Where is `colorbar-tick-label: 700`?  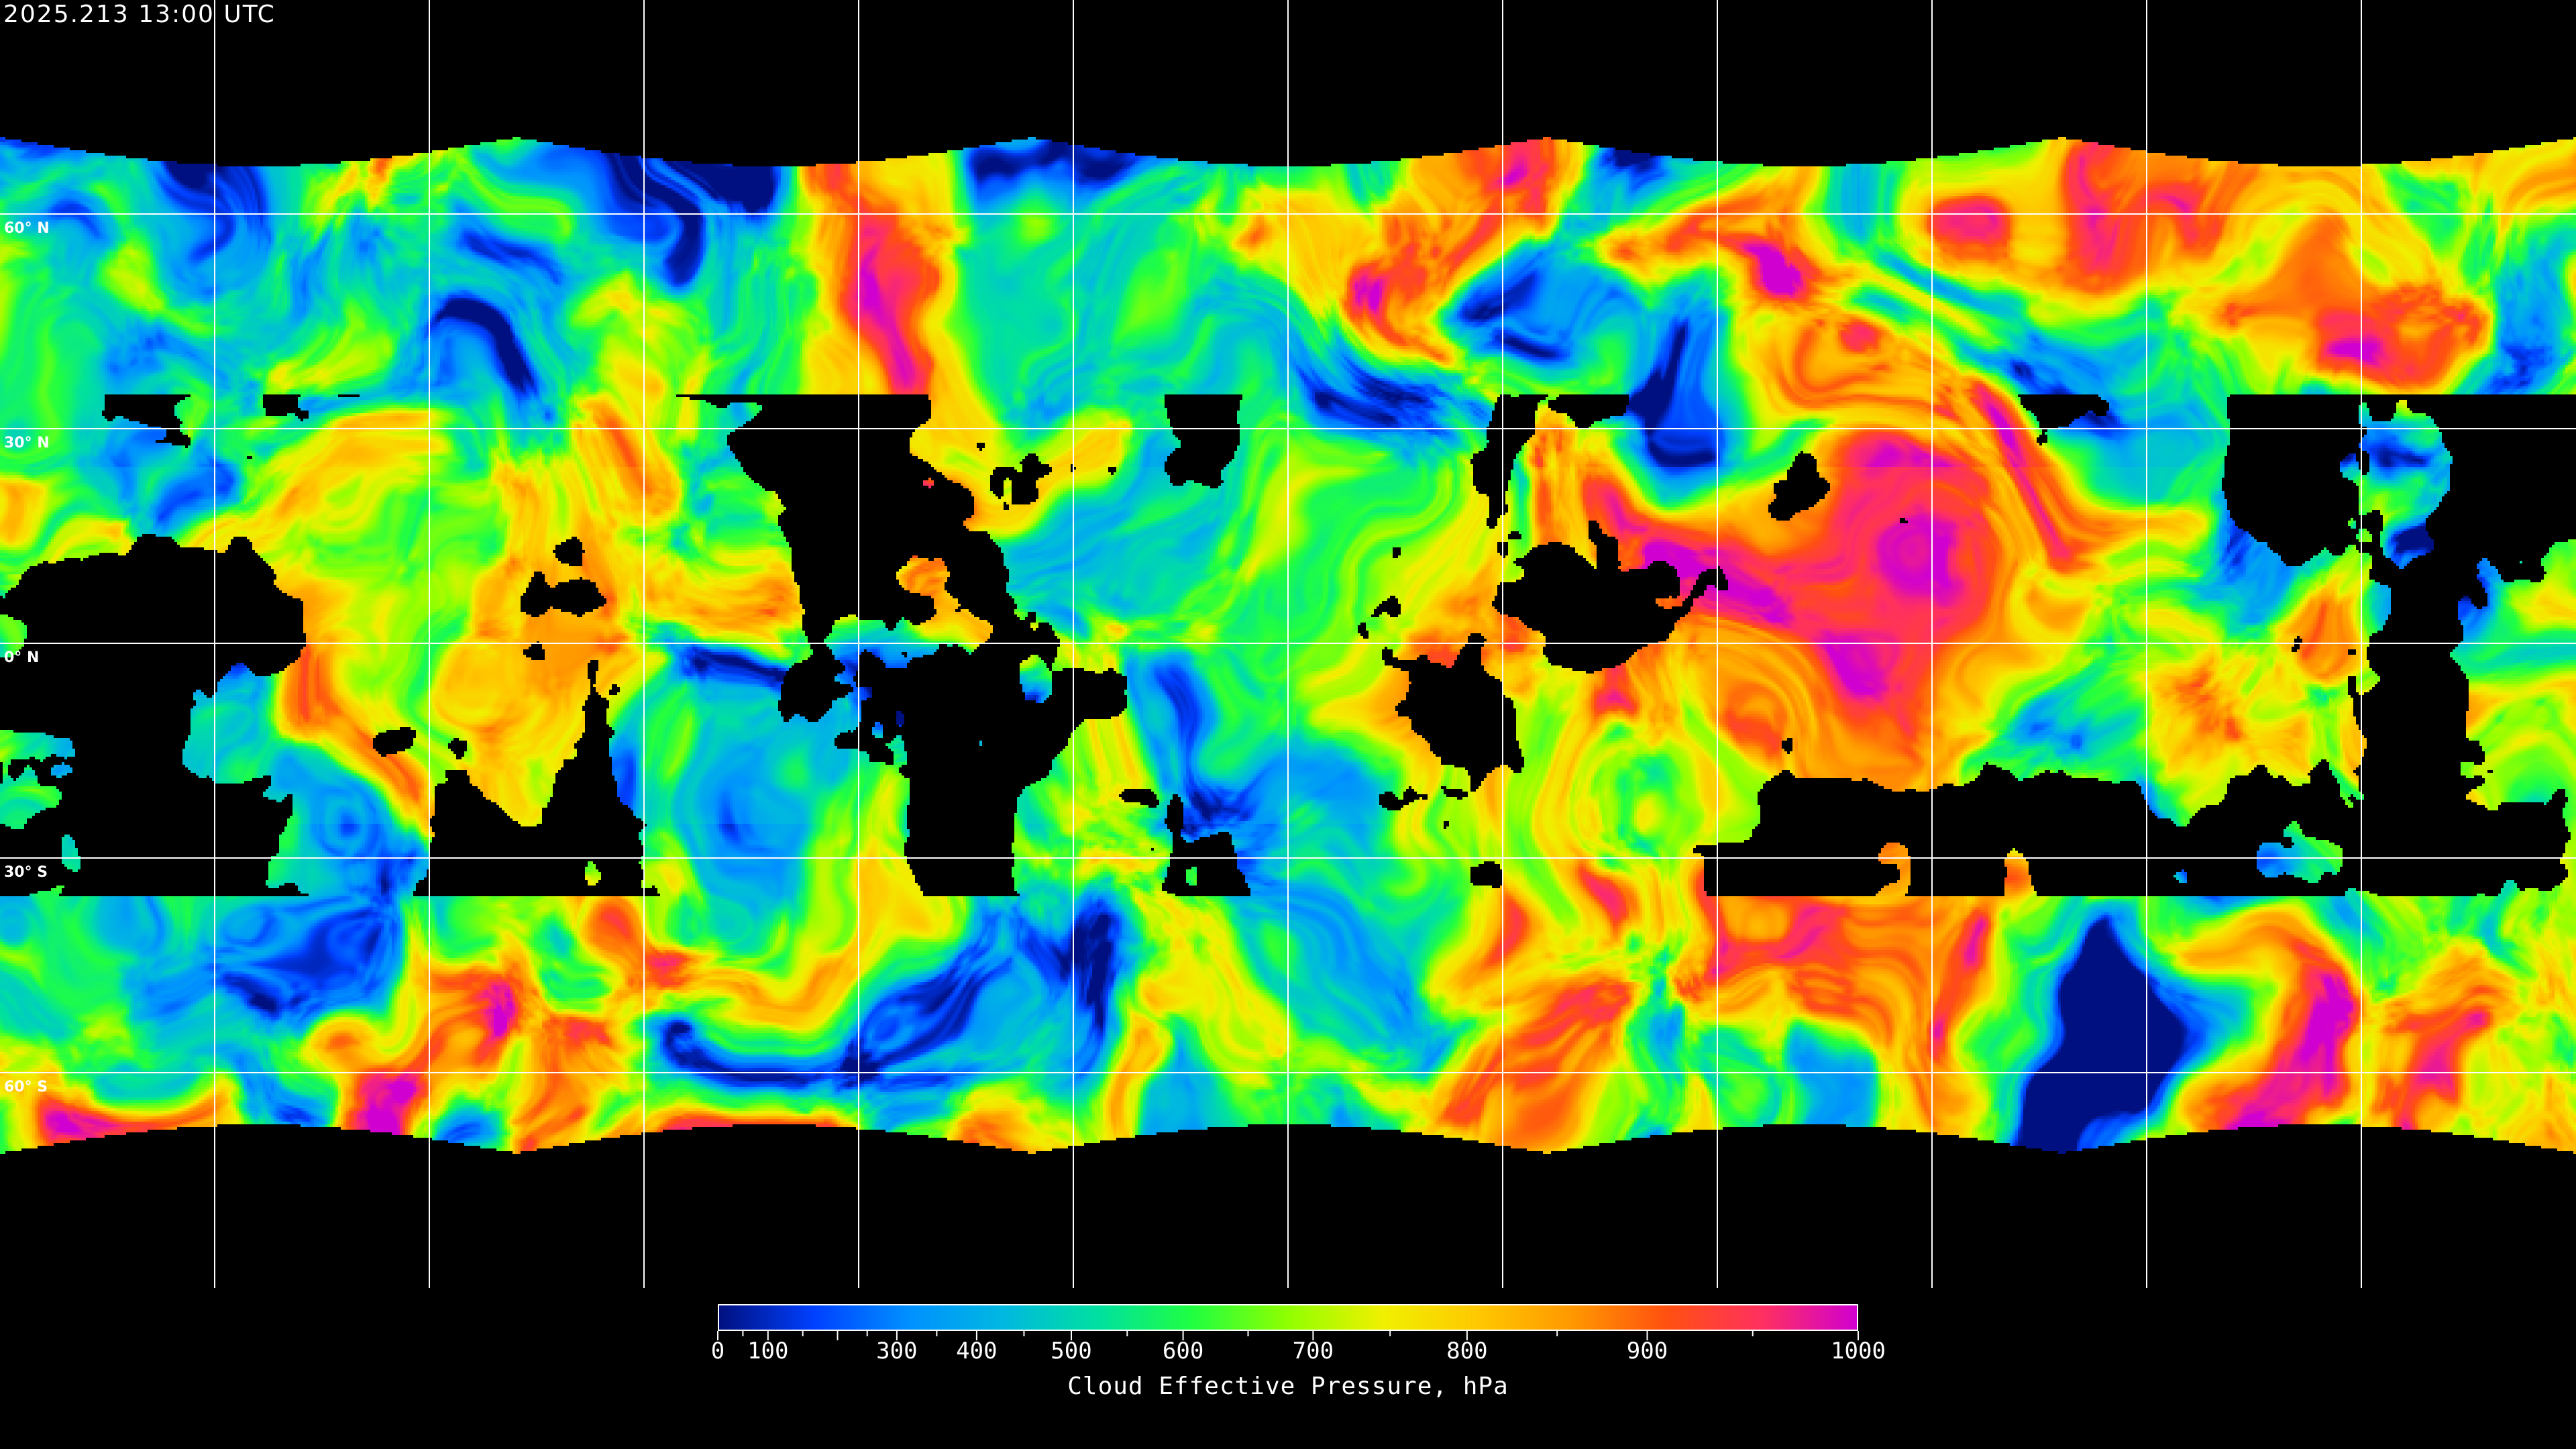
colorbar-tick-label: 700 is located at coordinates (1313, 1351).